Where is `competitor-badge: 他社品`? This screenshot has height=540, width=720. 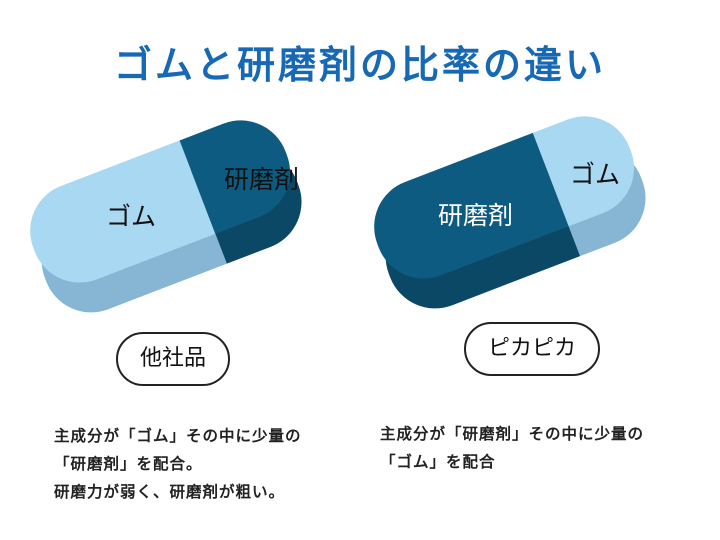
competitor-badge: 他社品 is located at coordinates (173, 359).